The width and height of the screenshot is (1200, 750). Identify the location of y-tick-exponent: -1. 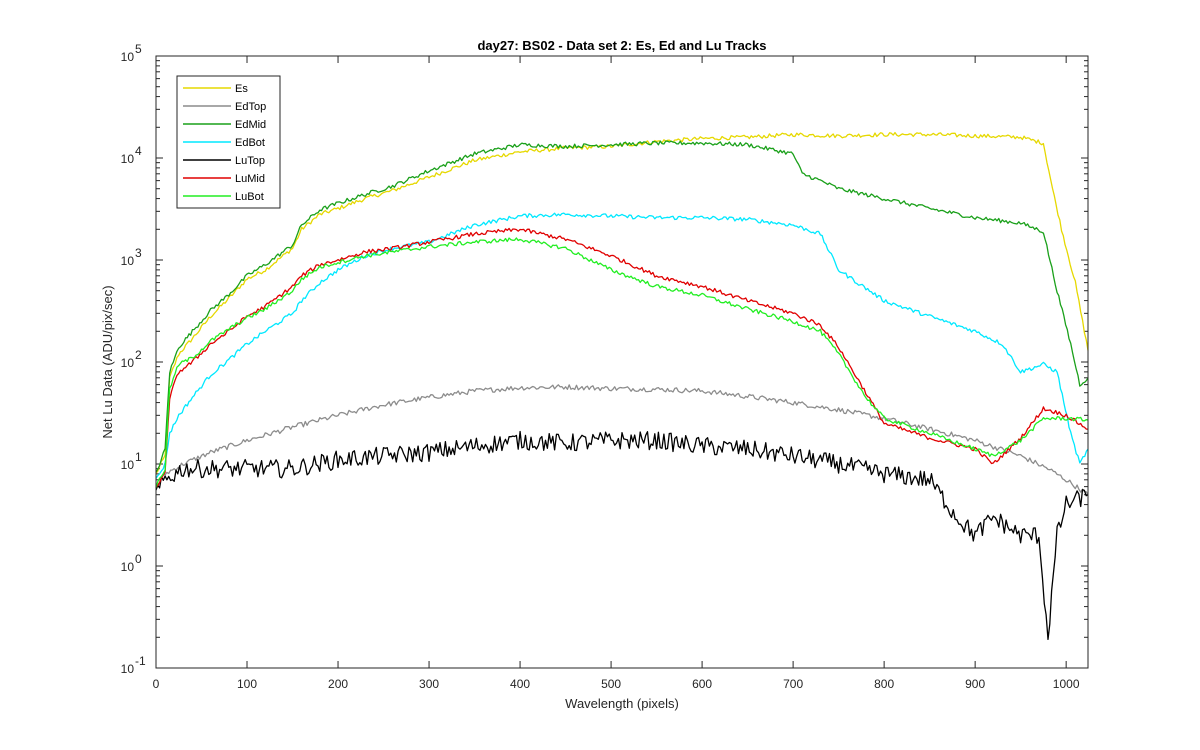
(140, 661).